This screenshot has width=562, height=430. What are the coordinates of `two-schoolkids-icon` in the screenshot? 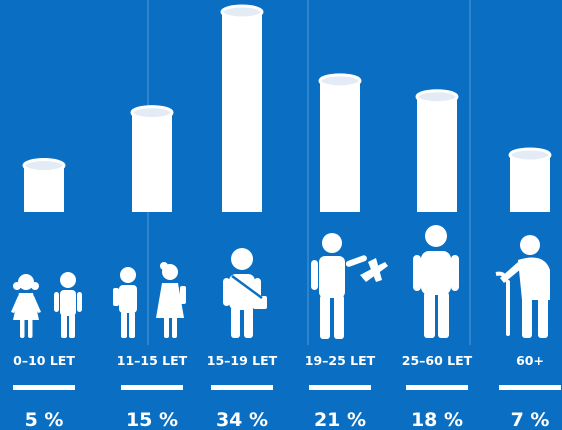 It's located at (149, 300).